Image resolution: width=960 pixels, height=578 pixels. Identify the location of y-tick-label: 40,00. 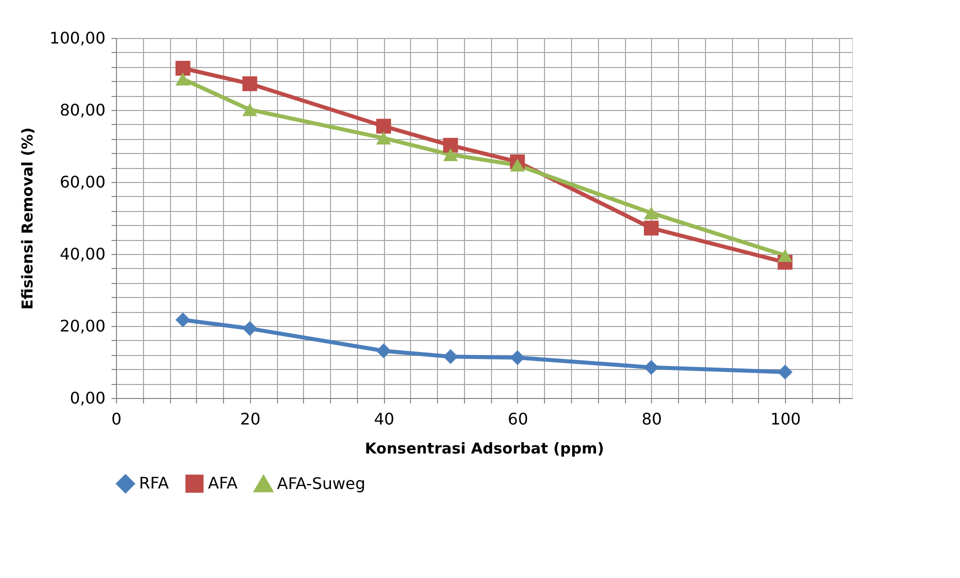
(83, 254).